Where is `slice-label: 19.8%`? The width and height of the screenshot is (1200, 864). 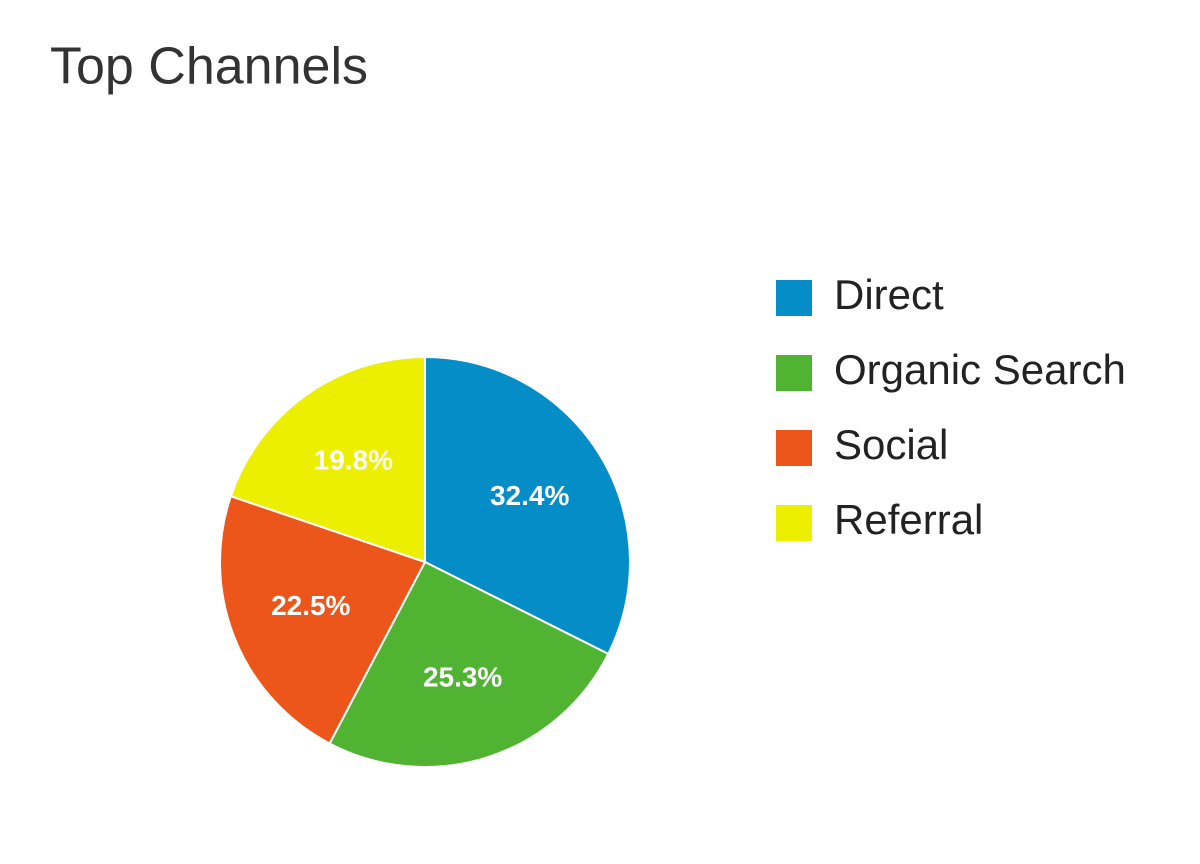
slice-label: 19.8% is located at coordinates (353, 459).